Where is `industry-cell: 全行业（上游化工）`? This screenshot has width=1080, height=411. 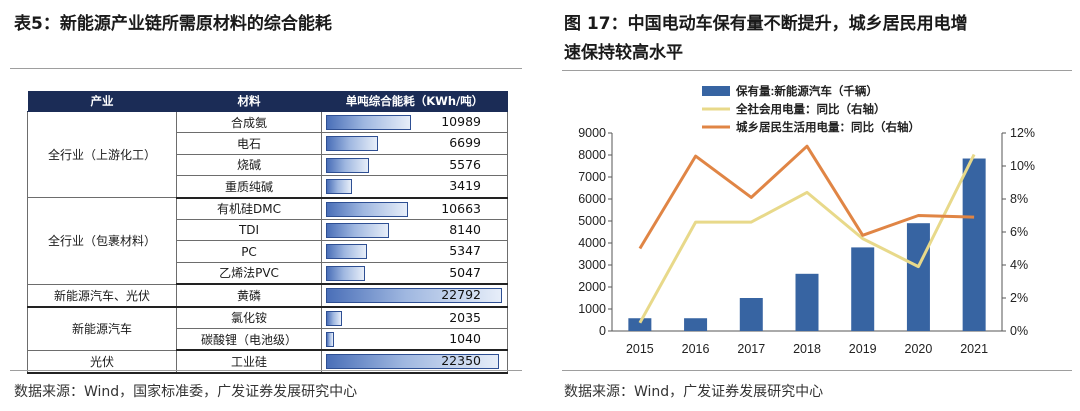 industry-cell: 全行业（上游化工） is located at coordinates (102, 155).